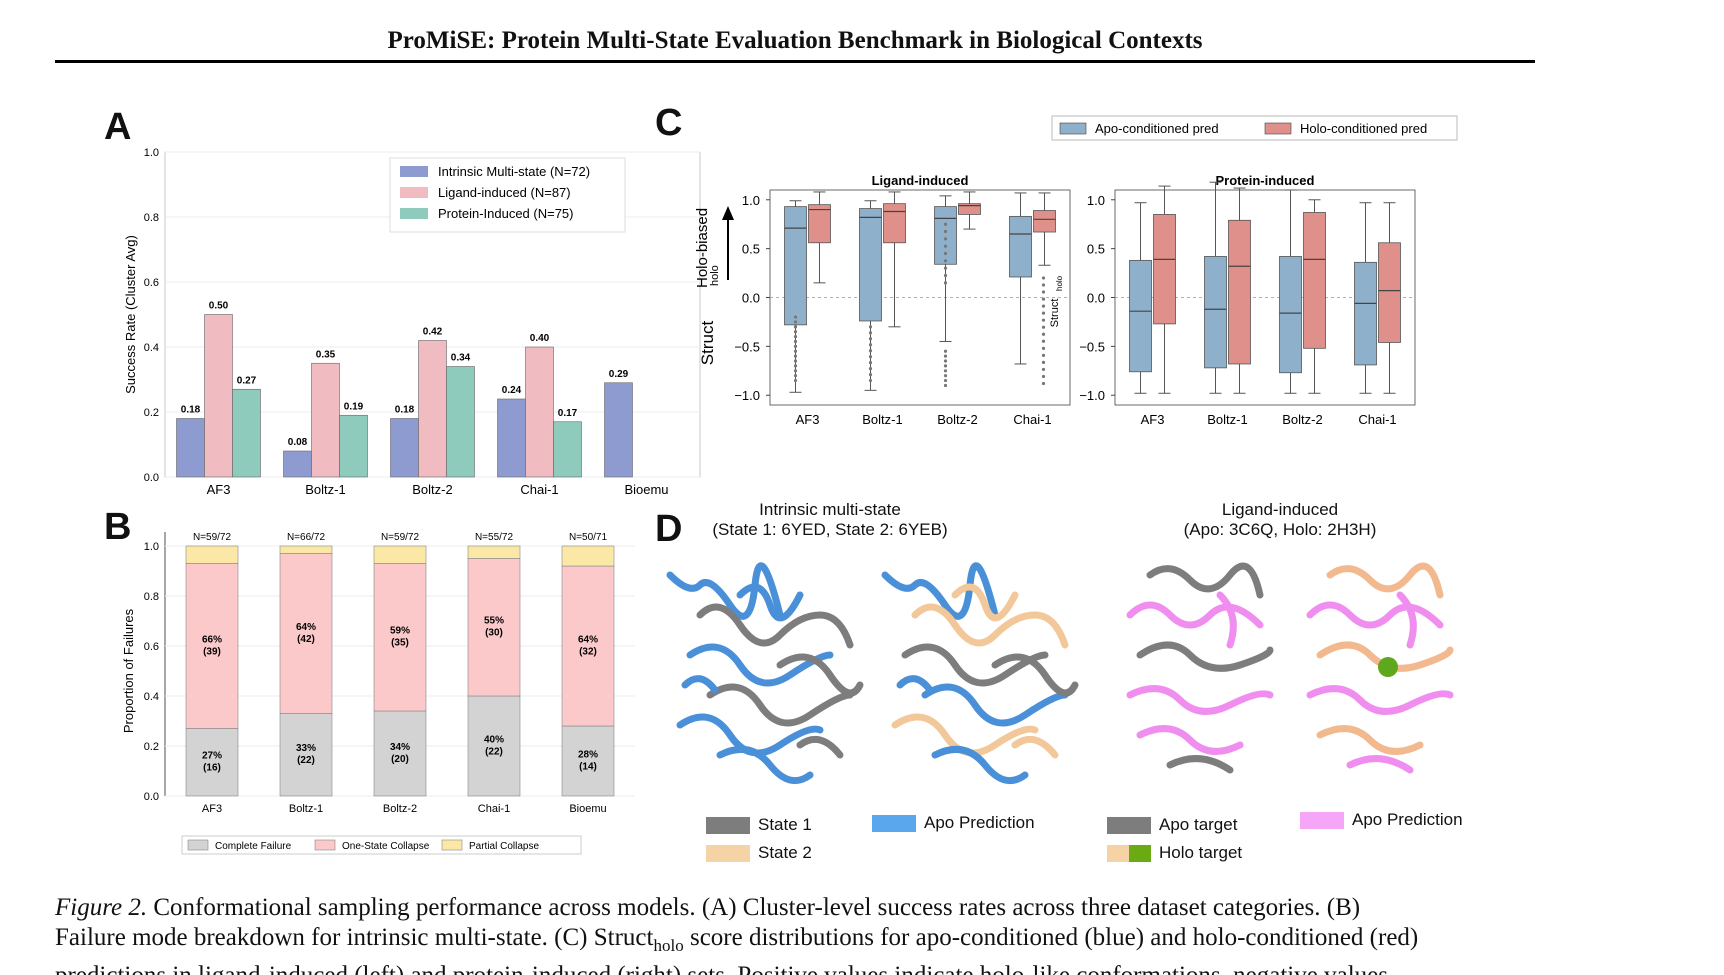  I want to click on n-label: N=55/72, so click(494, 537).